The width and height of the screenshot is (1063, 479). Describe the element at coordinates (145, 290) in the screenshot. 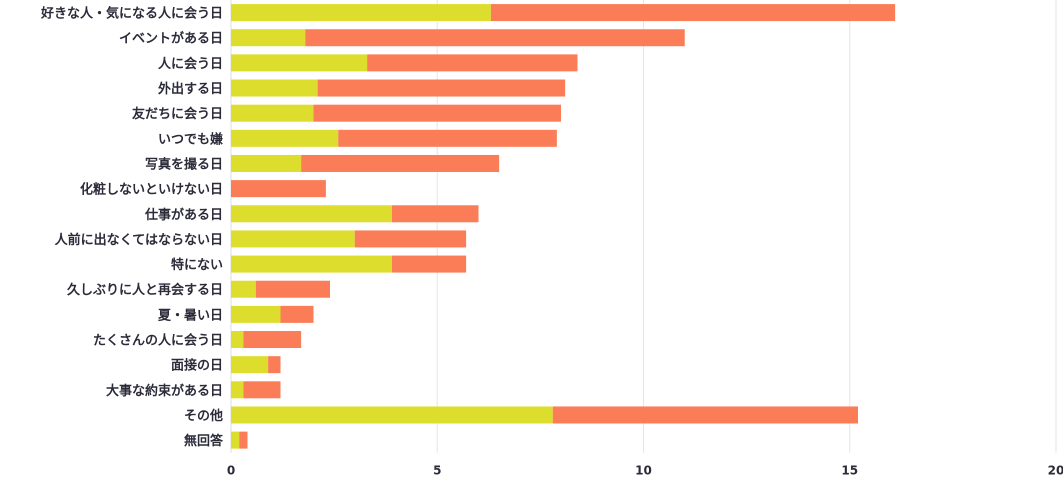

I see `category-label: 久しぶりに人と再会する日` at that location.